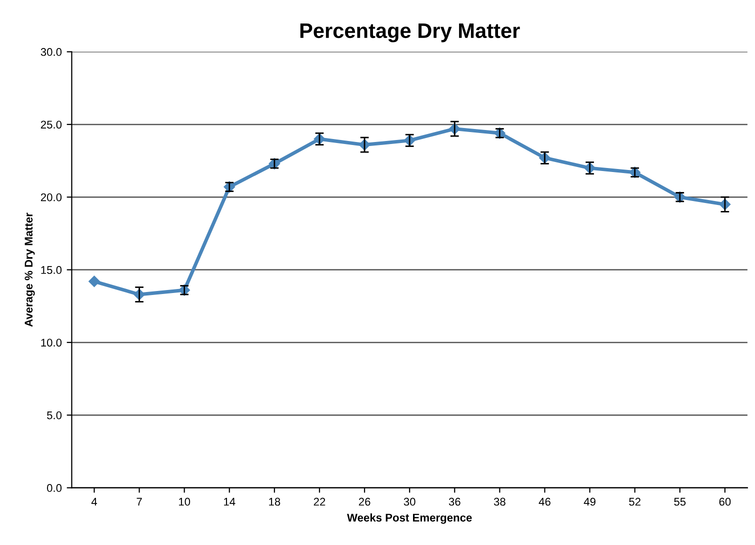  What do you see at coordinates (725, 502) in the screenshot?
I see `x-tick-label: 60` at bounding box center [725, 502].